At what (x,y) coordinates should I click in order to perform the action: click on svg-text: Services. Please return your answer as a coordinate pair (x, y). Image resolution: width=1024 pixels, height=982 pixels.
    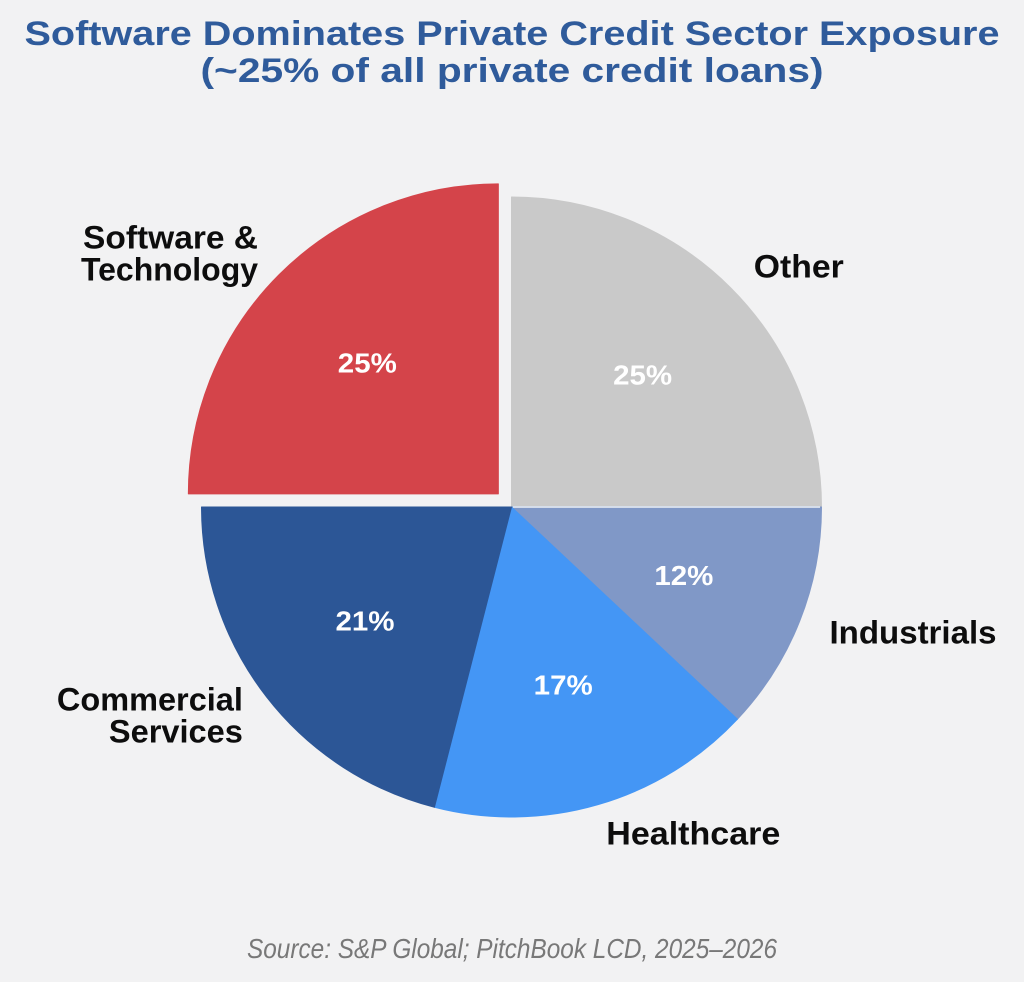
    Looking at the image, I should click on (176, 731).